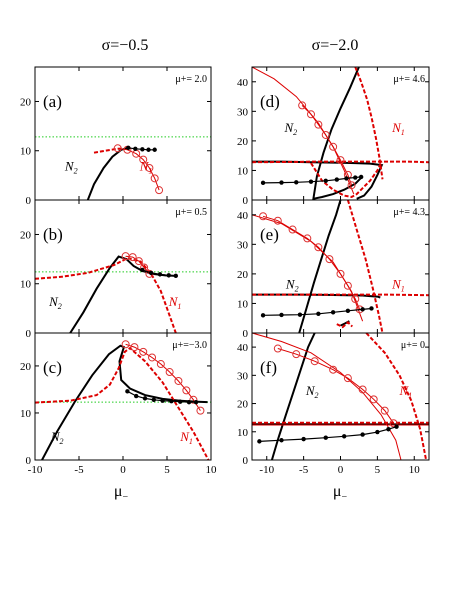 This screenshot has height=609, width=471. I want to click on curve-label-a-1: N1, so click(146, 166).